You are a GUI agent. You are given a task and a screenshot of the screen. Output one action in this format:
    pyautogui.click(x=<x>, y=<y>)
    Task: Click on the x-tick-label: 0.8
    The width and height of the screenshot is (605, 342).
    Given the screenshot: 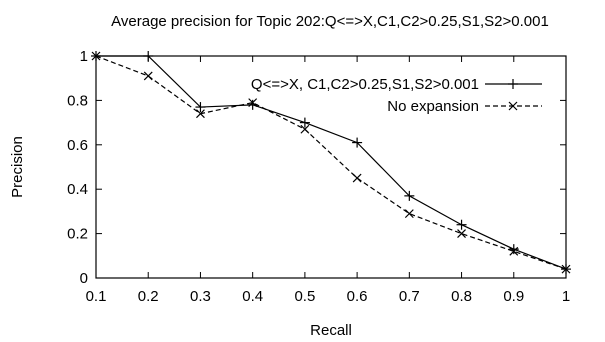 What is the action you would take?
    pyautogui.click(x=461, y=296)
    